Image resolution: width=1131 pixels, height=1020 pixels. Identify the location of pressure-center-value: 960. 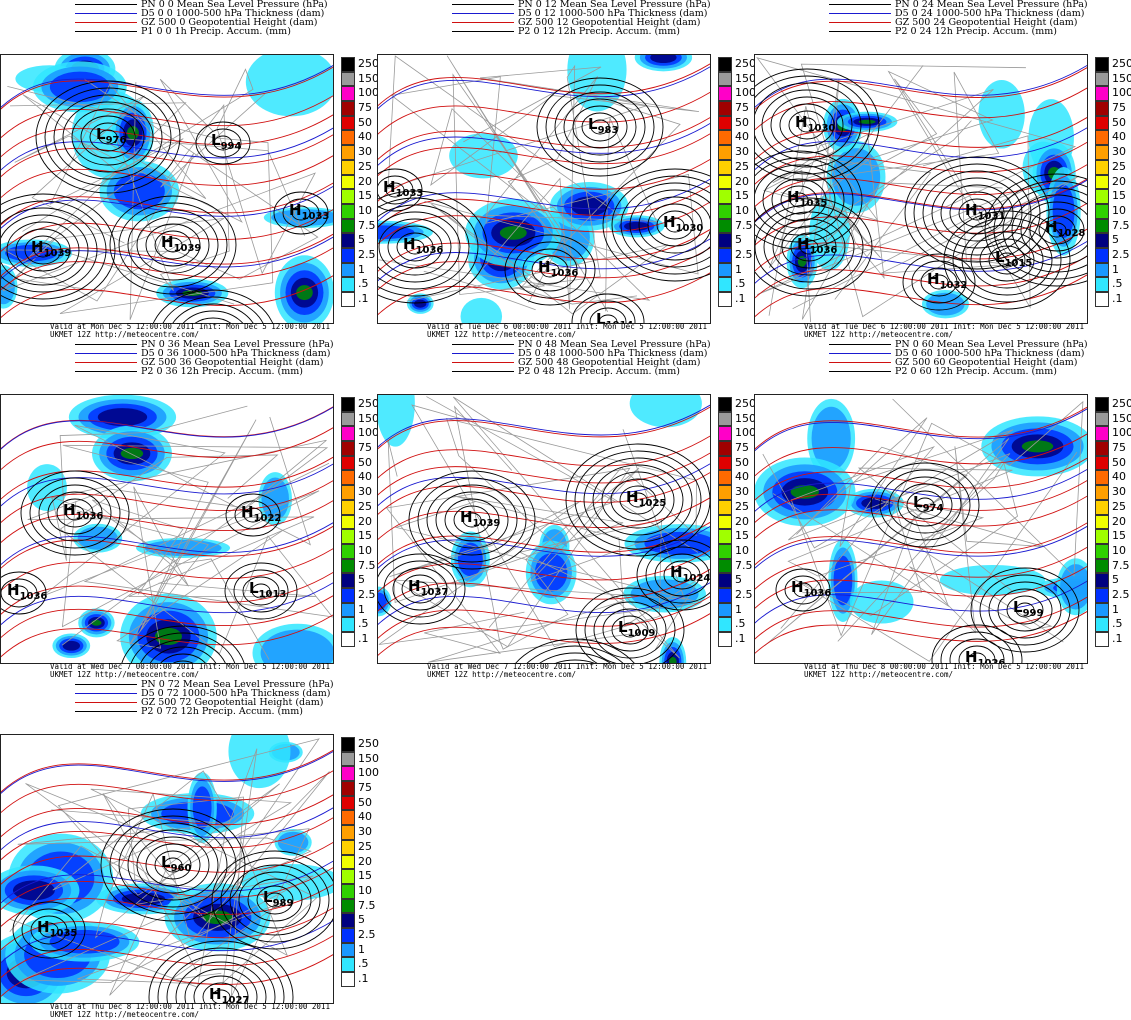
(181, 868).